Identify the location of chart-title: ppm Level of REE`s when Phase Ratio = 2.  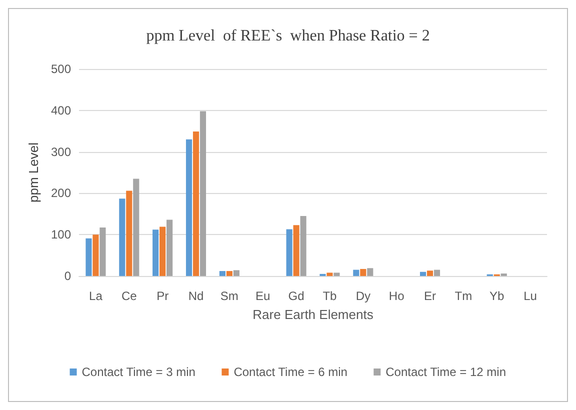
(288, 36).